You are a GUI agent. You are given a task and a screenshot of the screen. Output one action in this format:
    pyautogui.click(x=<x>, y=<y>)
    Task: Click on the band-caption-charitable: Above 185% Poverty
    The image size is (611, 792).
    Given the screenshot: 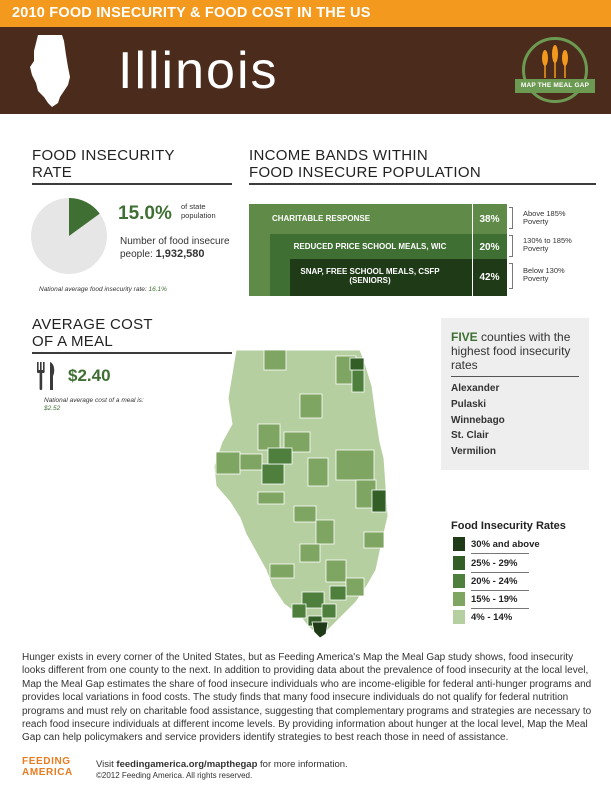 What is the action you would take?
    pyautogui.click(x=544, y=217)
    